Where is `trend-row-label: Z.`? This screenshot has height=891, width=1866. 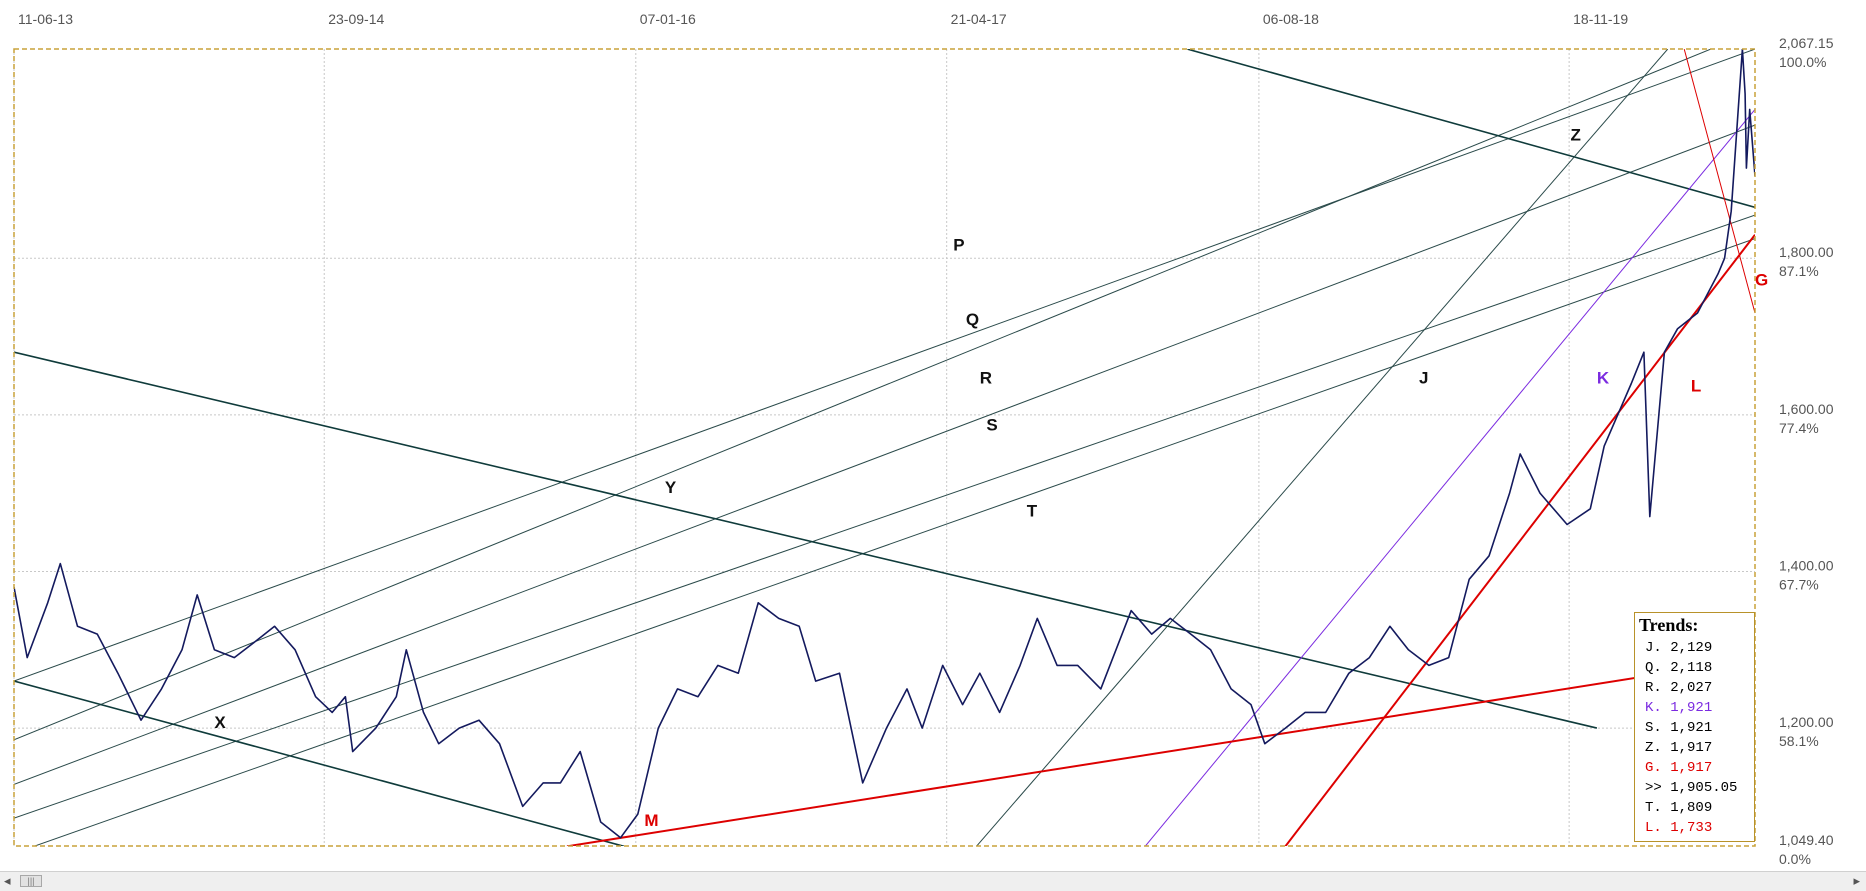 trend-row-label: Z. is located at coordinates (1653, 748).